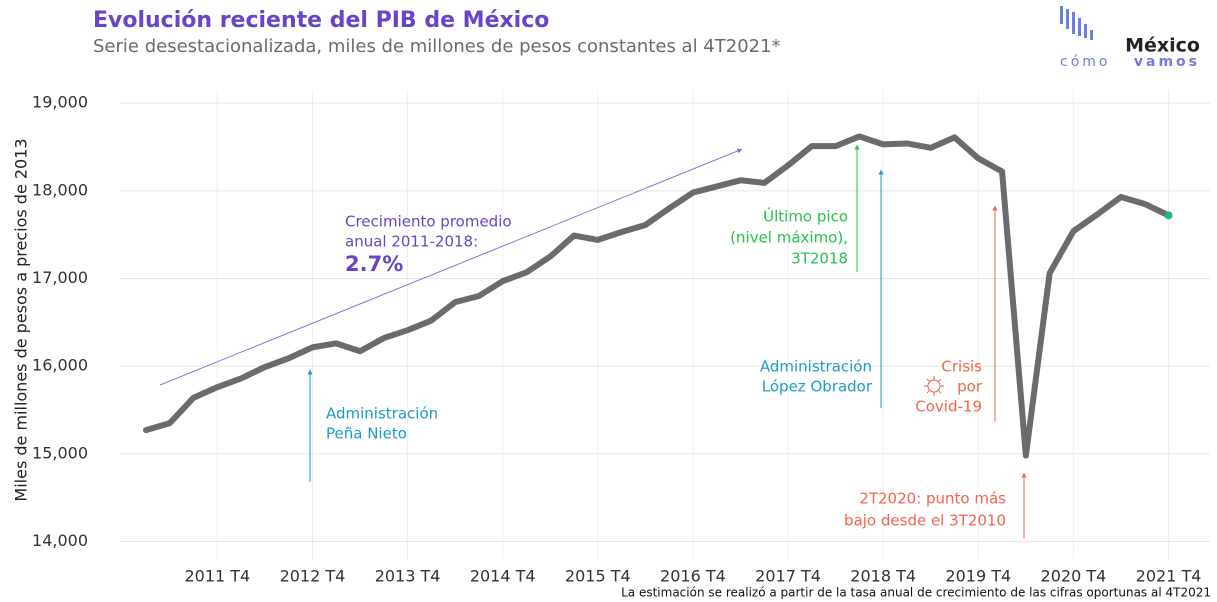 This screenshot has height=602, width=1217. What do you see at coordinates (598, 576) in the screenshot?
I see `x-tick-label: 2015 T4` at bounding box center [598, 576].